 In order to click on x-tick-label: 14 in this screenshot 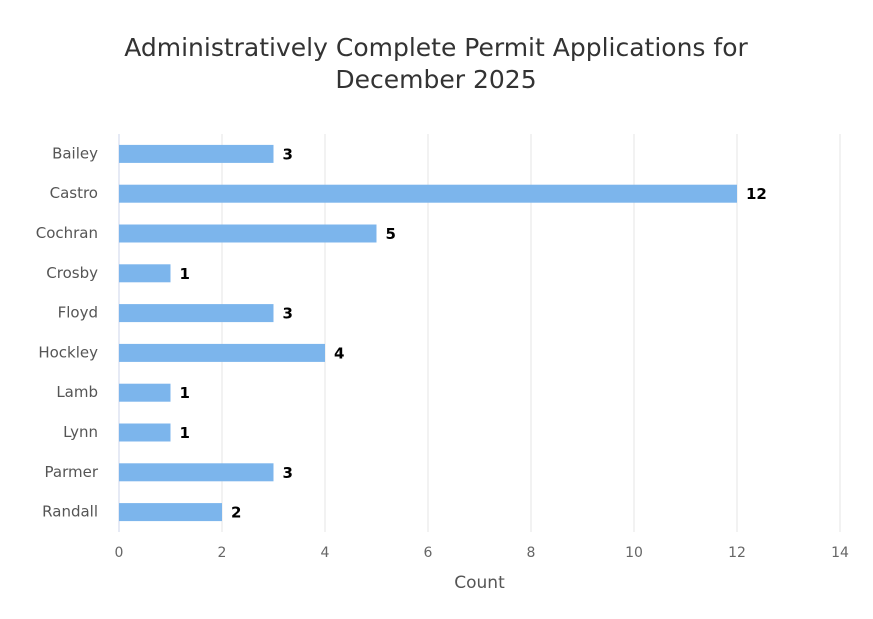, I will do `click(840, 553)`.